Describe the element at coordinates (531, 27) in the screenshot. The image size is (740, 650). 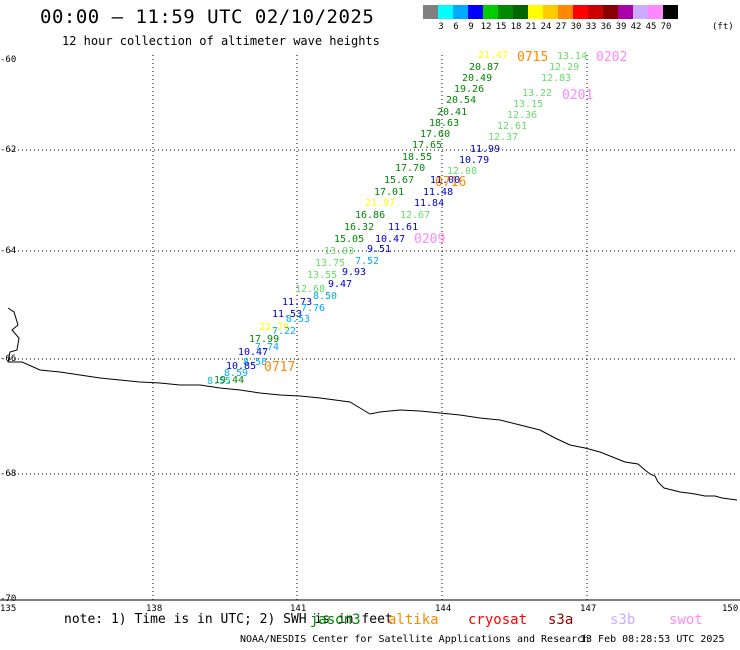
I see `legend-label: 21` at that location.